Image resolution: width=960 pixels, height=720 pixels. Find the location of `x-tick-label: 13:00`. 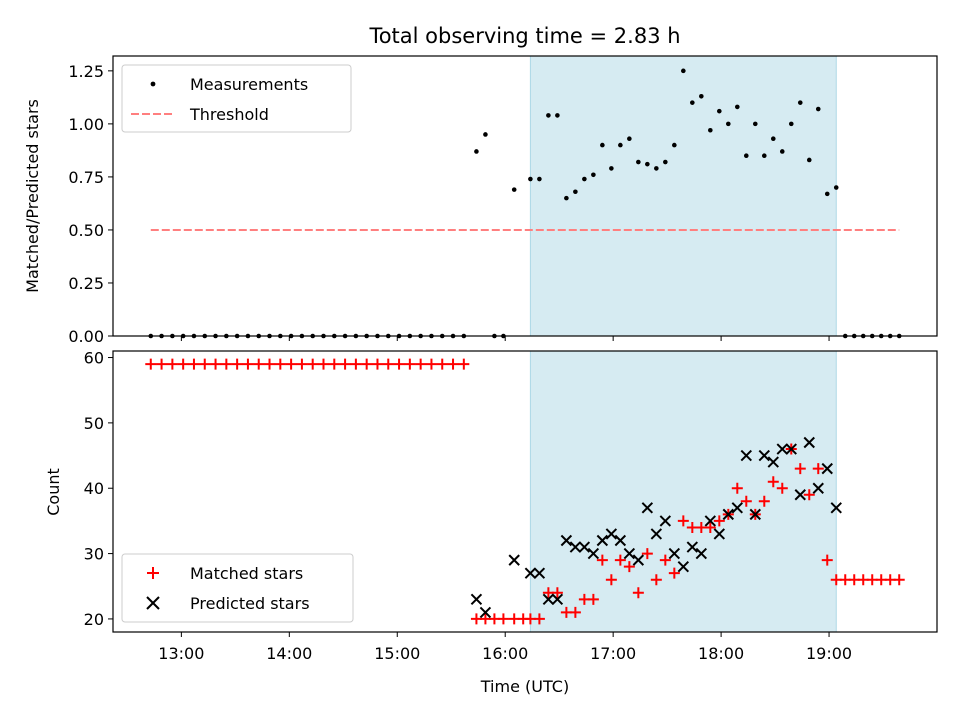

x-tick-label: 13:00 is located at coordinates (181, 653).